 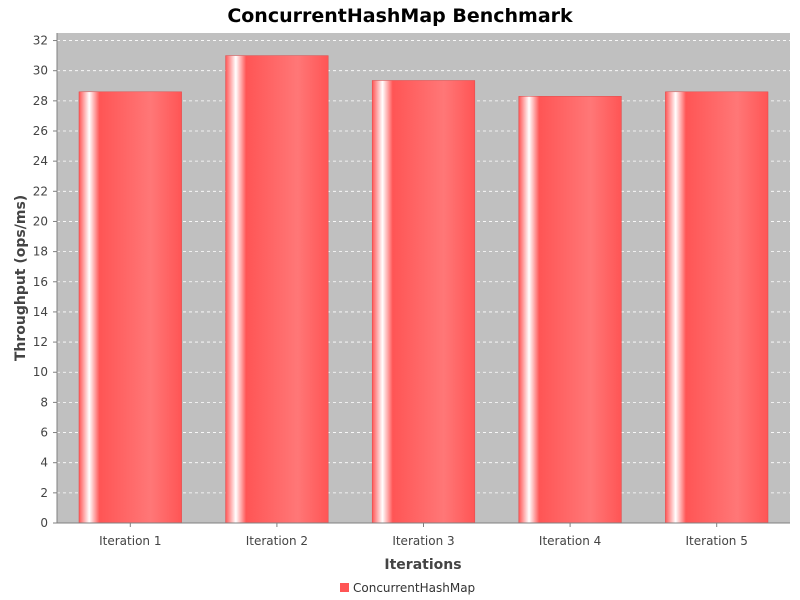 What do you see at coordinates (21, 278) in the screenshot?
I see `y-axis-label: Throughput (ops/ms)` at bounding box center [21, 278].